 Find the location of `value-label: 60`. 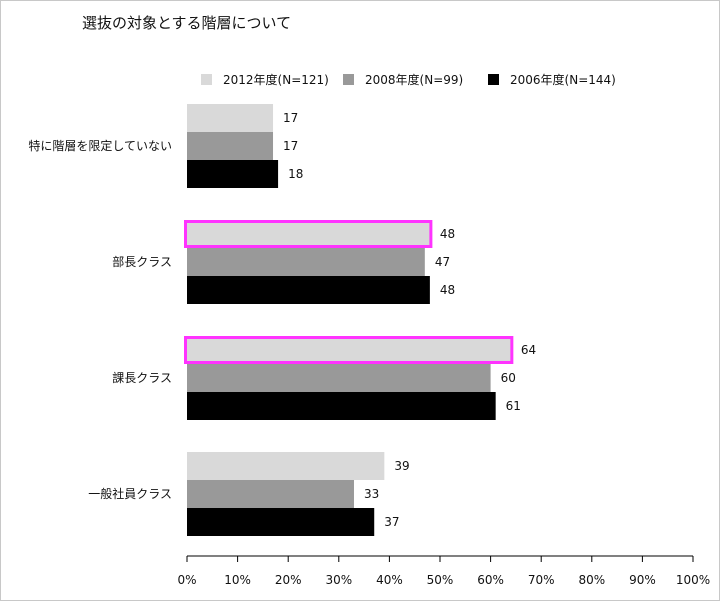

value-label: 60 is located at coordinates (508, 378).